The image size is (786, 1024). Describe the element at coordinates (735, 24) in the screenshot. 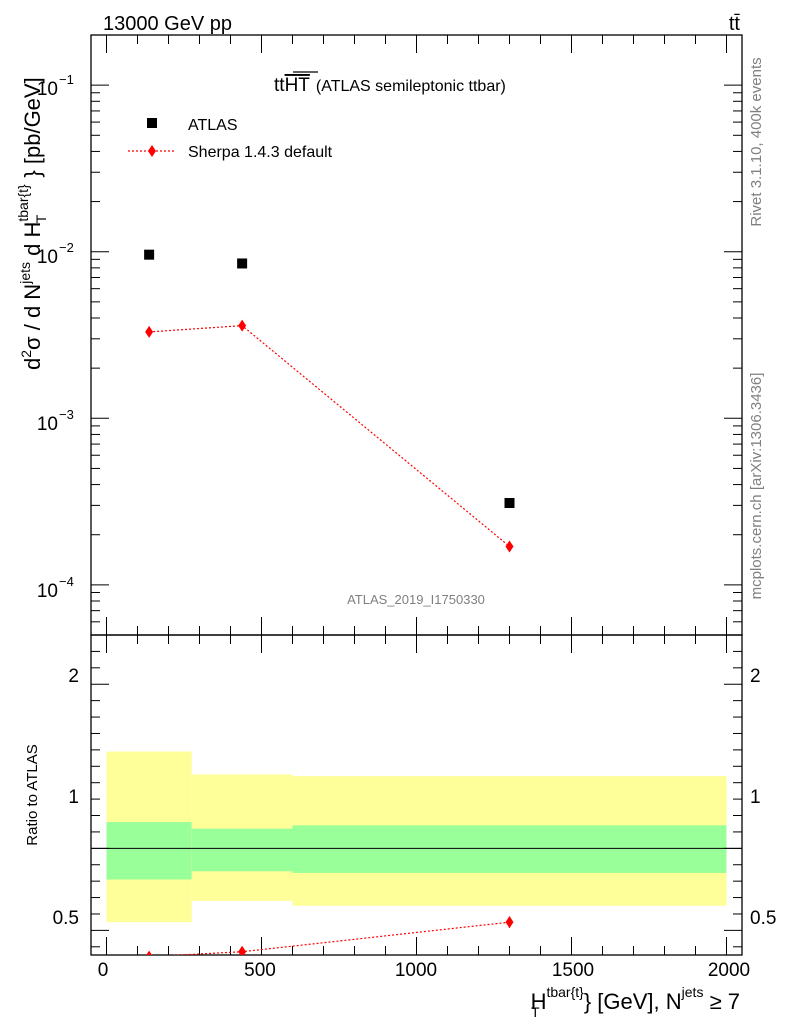

I see `process-label: tt̄` at that location.